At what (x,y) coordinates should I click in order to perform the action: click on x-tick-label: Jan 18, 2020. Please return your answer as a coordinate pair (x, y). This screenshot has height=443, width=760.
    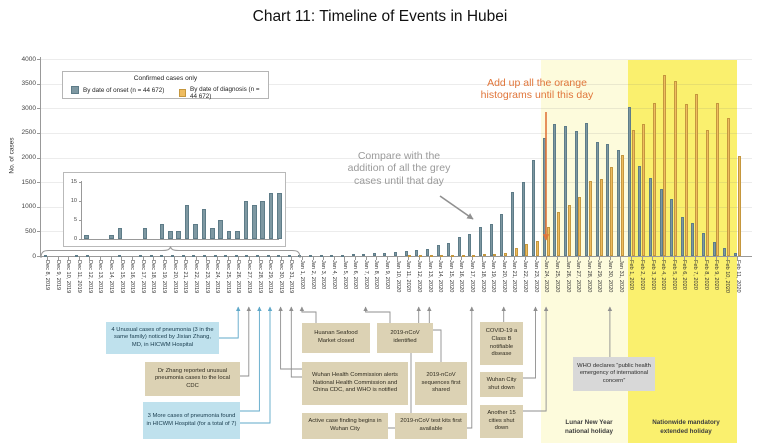
    Looking at the image, I should click on (482, 276).